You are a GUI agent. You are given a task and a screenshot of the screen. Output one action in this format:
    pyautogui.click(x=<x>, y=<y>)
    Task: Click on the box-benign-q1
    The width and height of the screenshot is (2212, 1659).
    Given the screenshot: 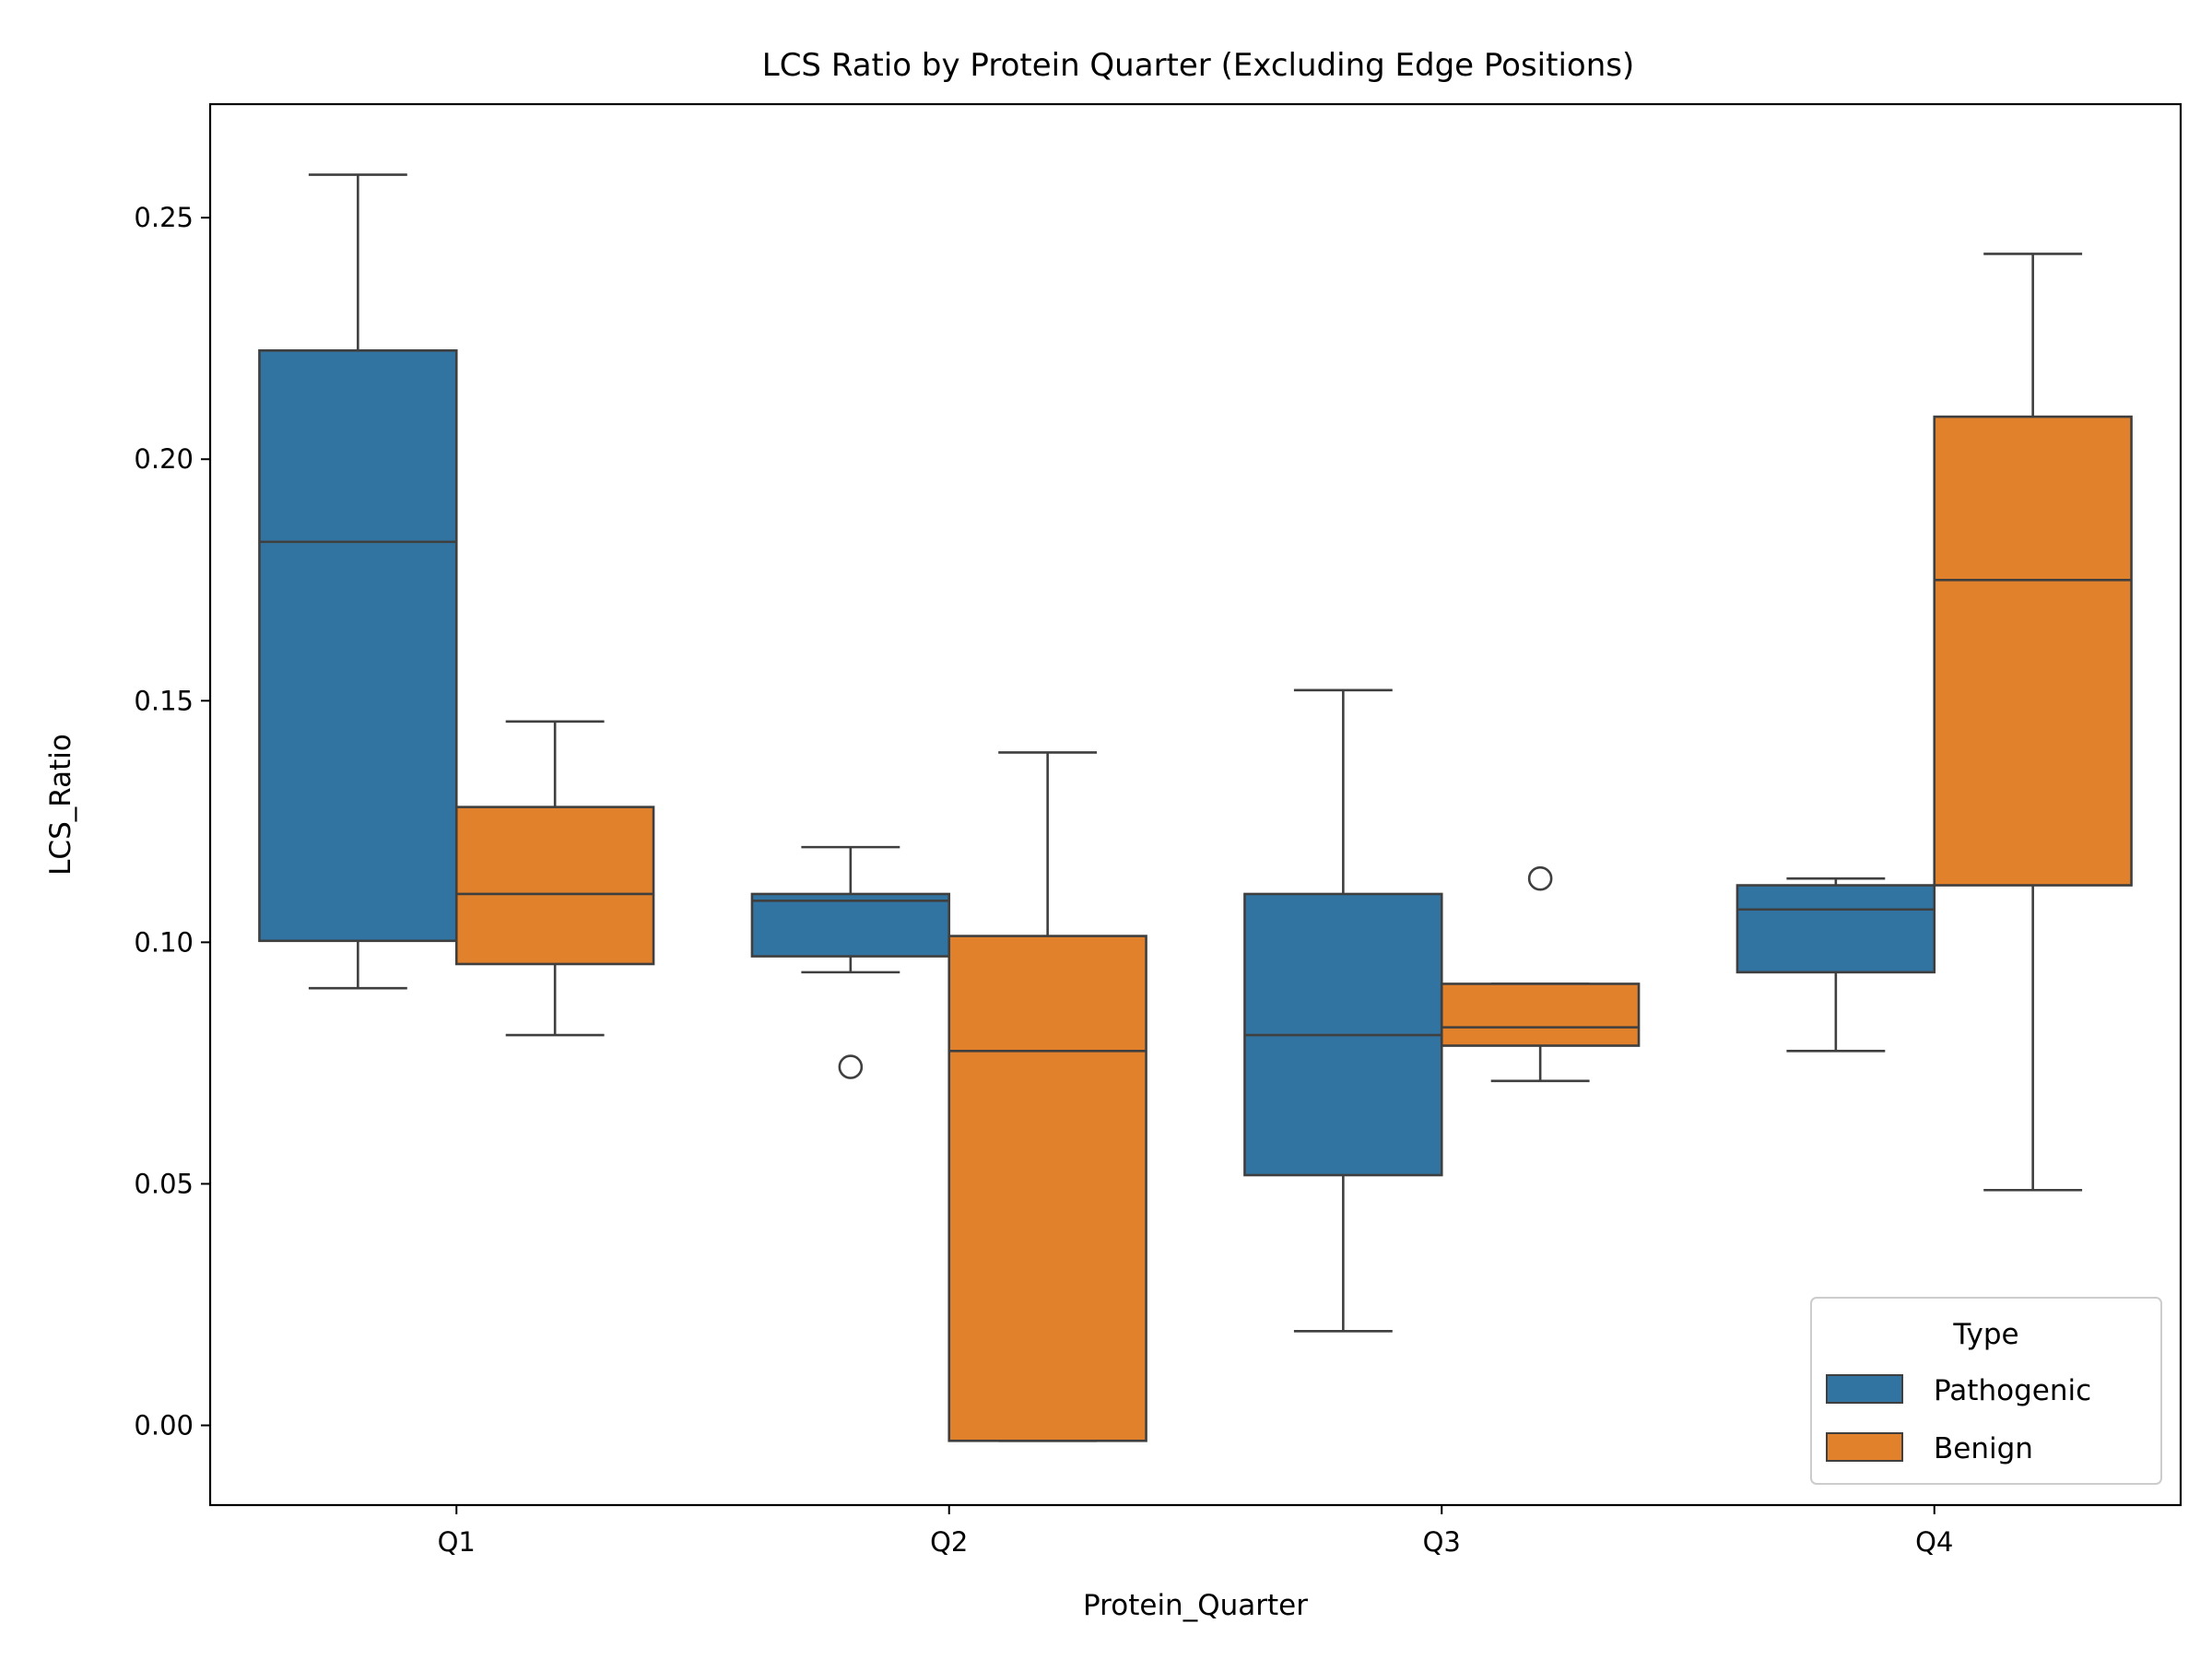 What is the action you would take?
    pyautogui.click(x=554, y=878)
    